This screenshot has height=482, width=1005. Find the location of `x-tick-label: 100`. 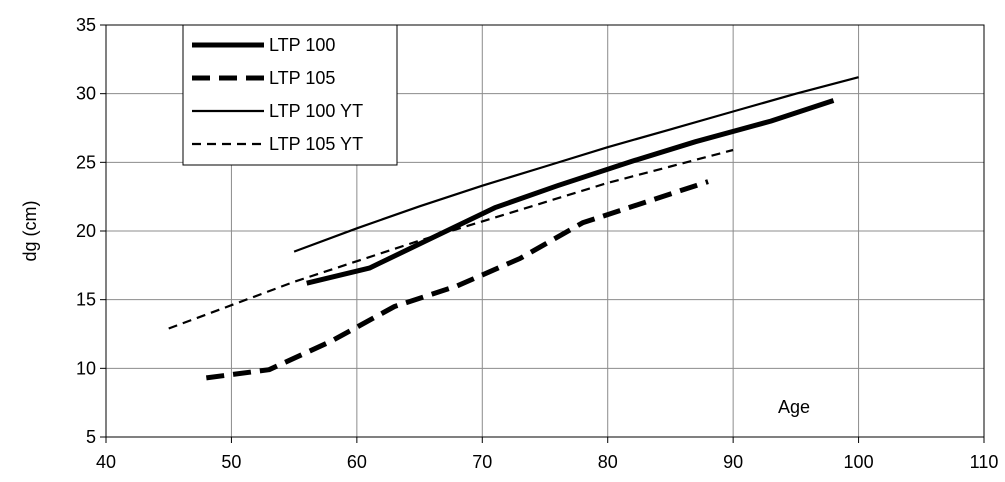

x-tick-label: 100 is located at coordinates (859, 462).